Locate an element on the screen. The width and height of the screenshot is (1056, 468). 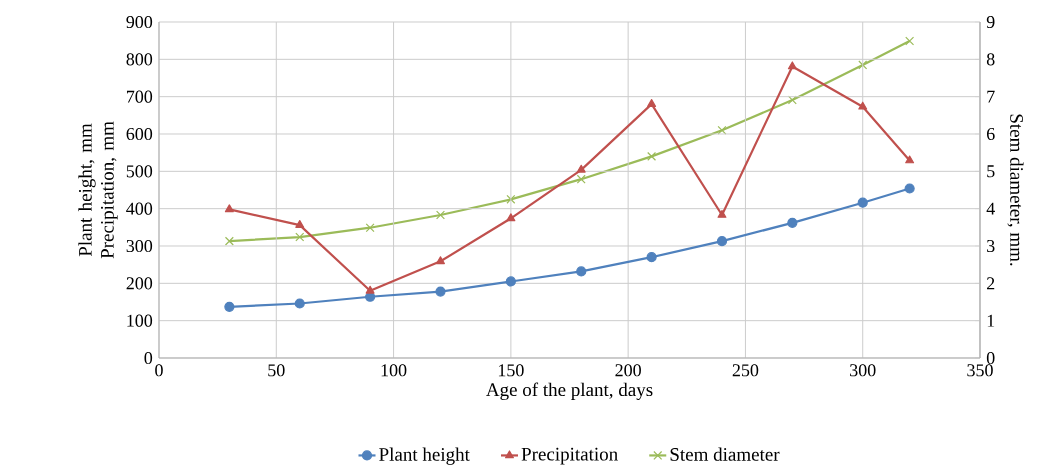
legend-label: Precipitation is located at coordinates (569, 456).